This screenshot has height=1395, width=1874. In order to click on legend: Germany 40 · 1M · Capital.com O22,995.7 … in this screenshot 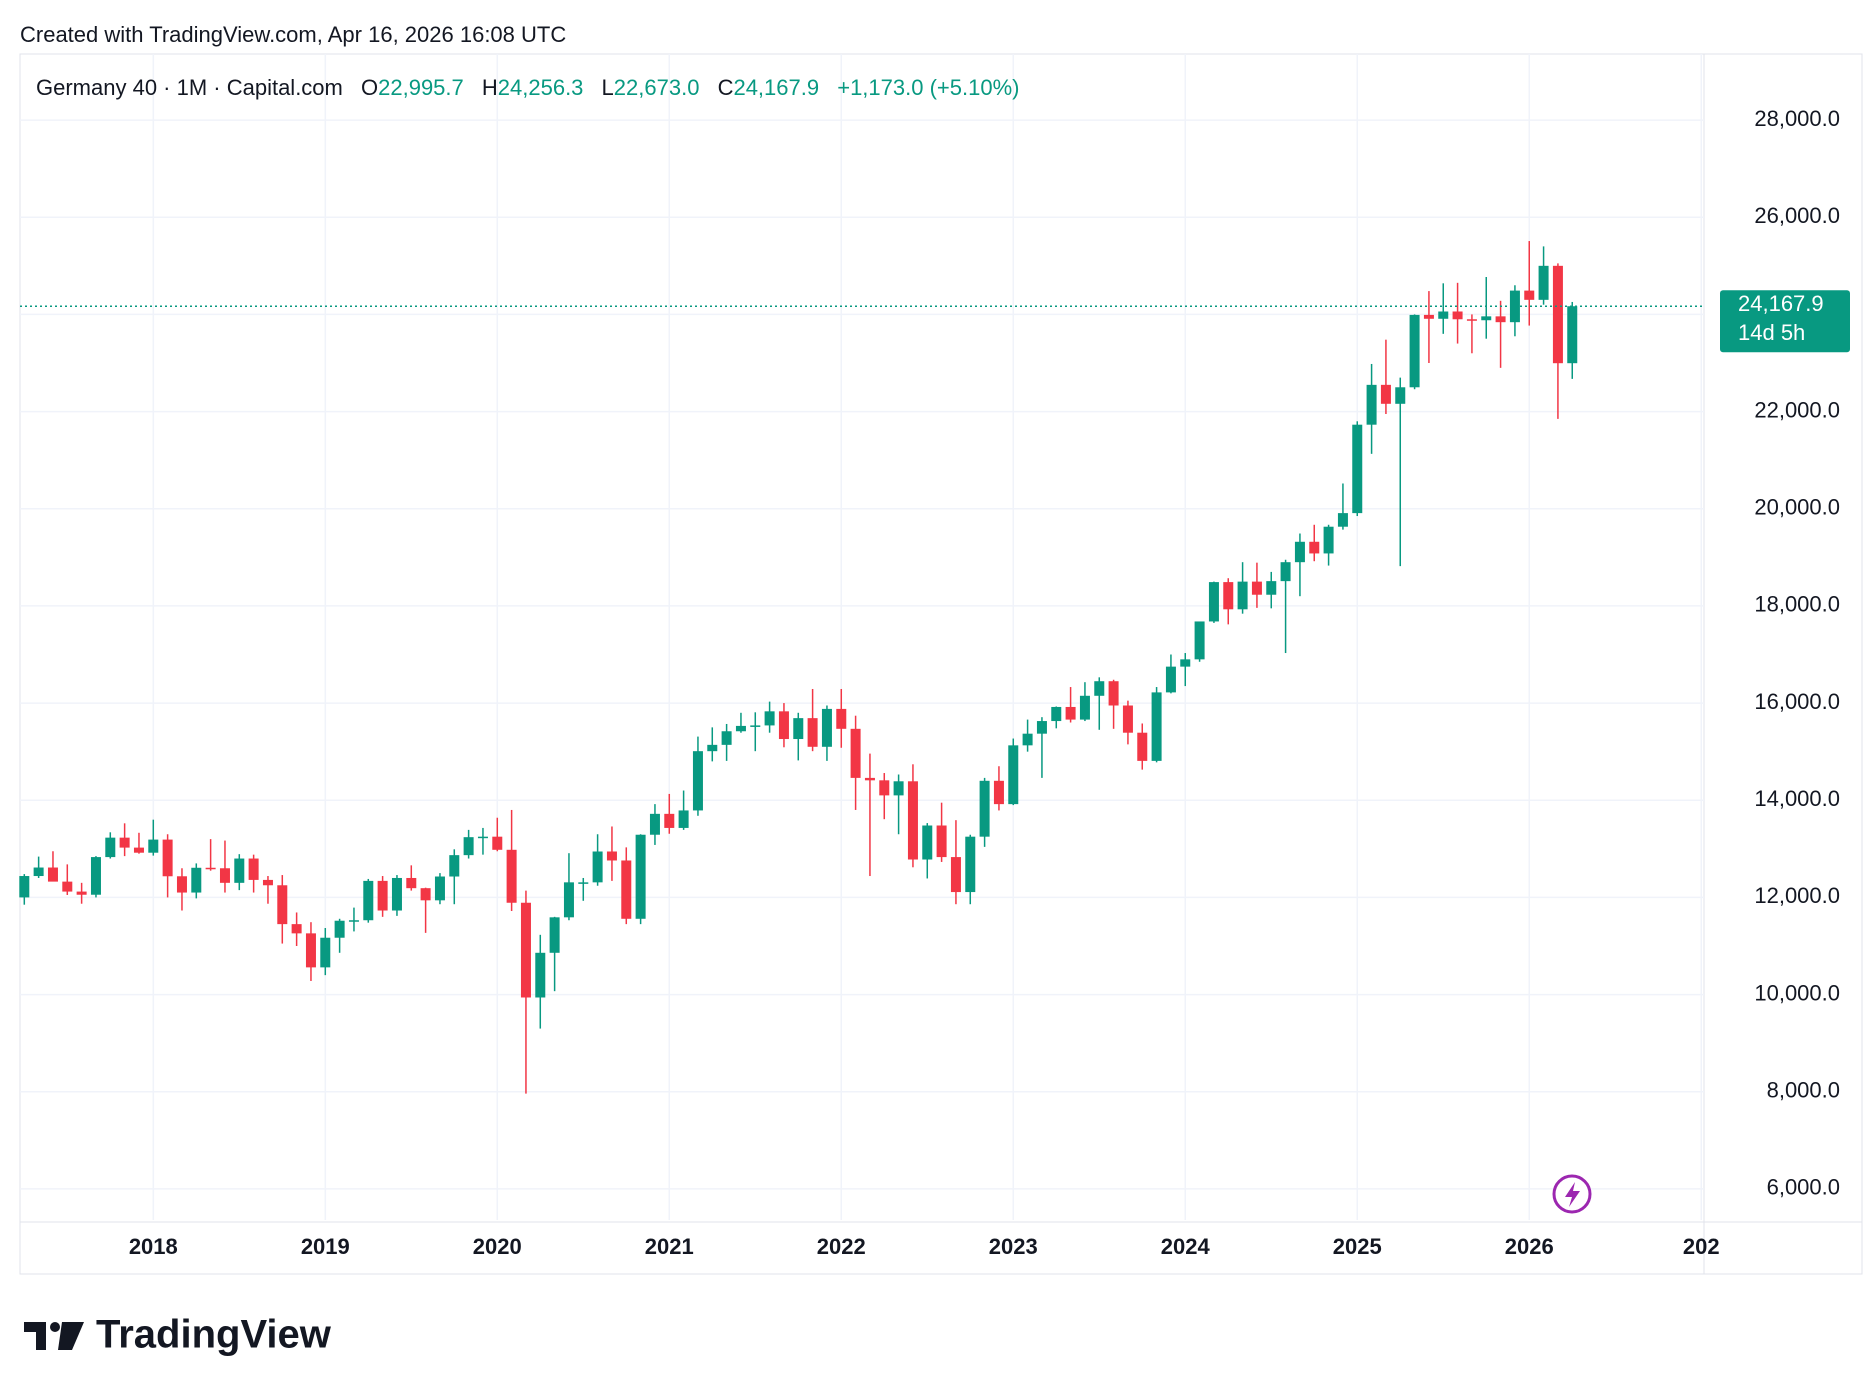, I will do `click(527, 87)`.